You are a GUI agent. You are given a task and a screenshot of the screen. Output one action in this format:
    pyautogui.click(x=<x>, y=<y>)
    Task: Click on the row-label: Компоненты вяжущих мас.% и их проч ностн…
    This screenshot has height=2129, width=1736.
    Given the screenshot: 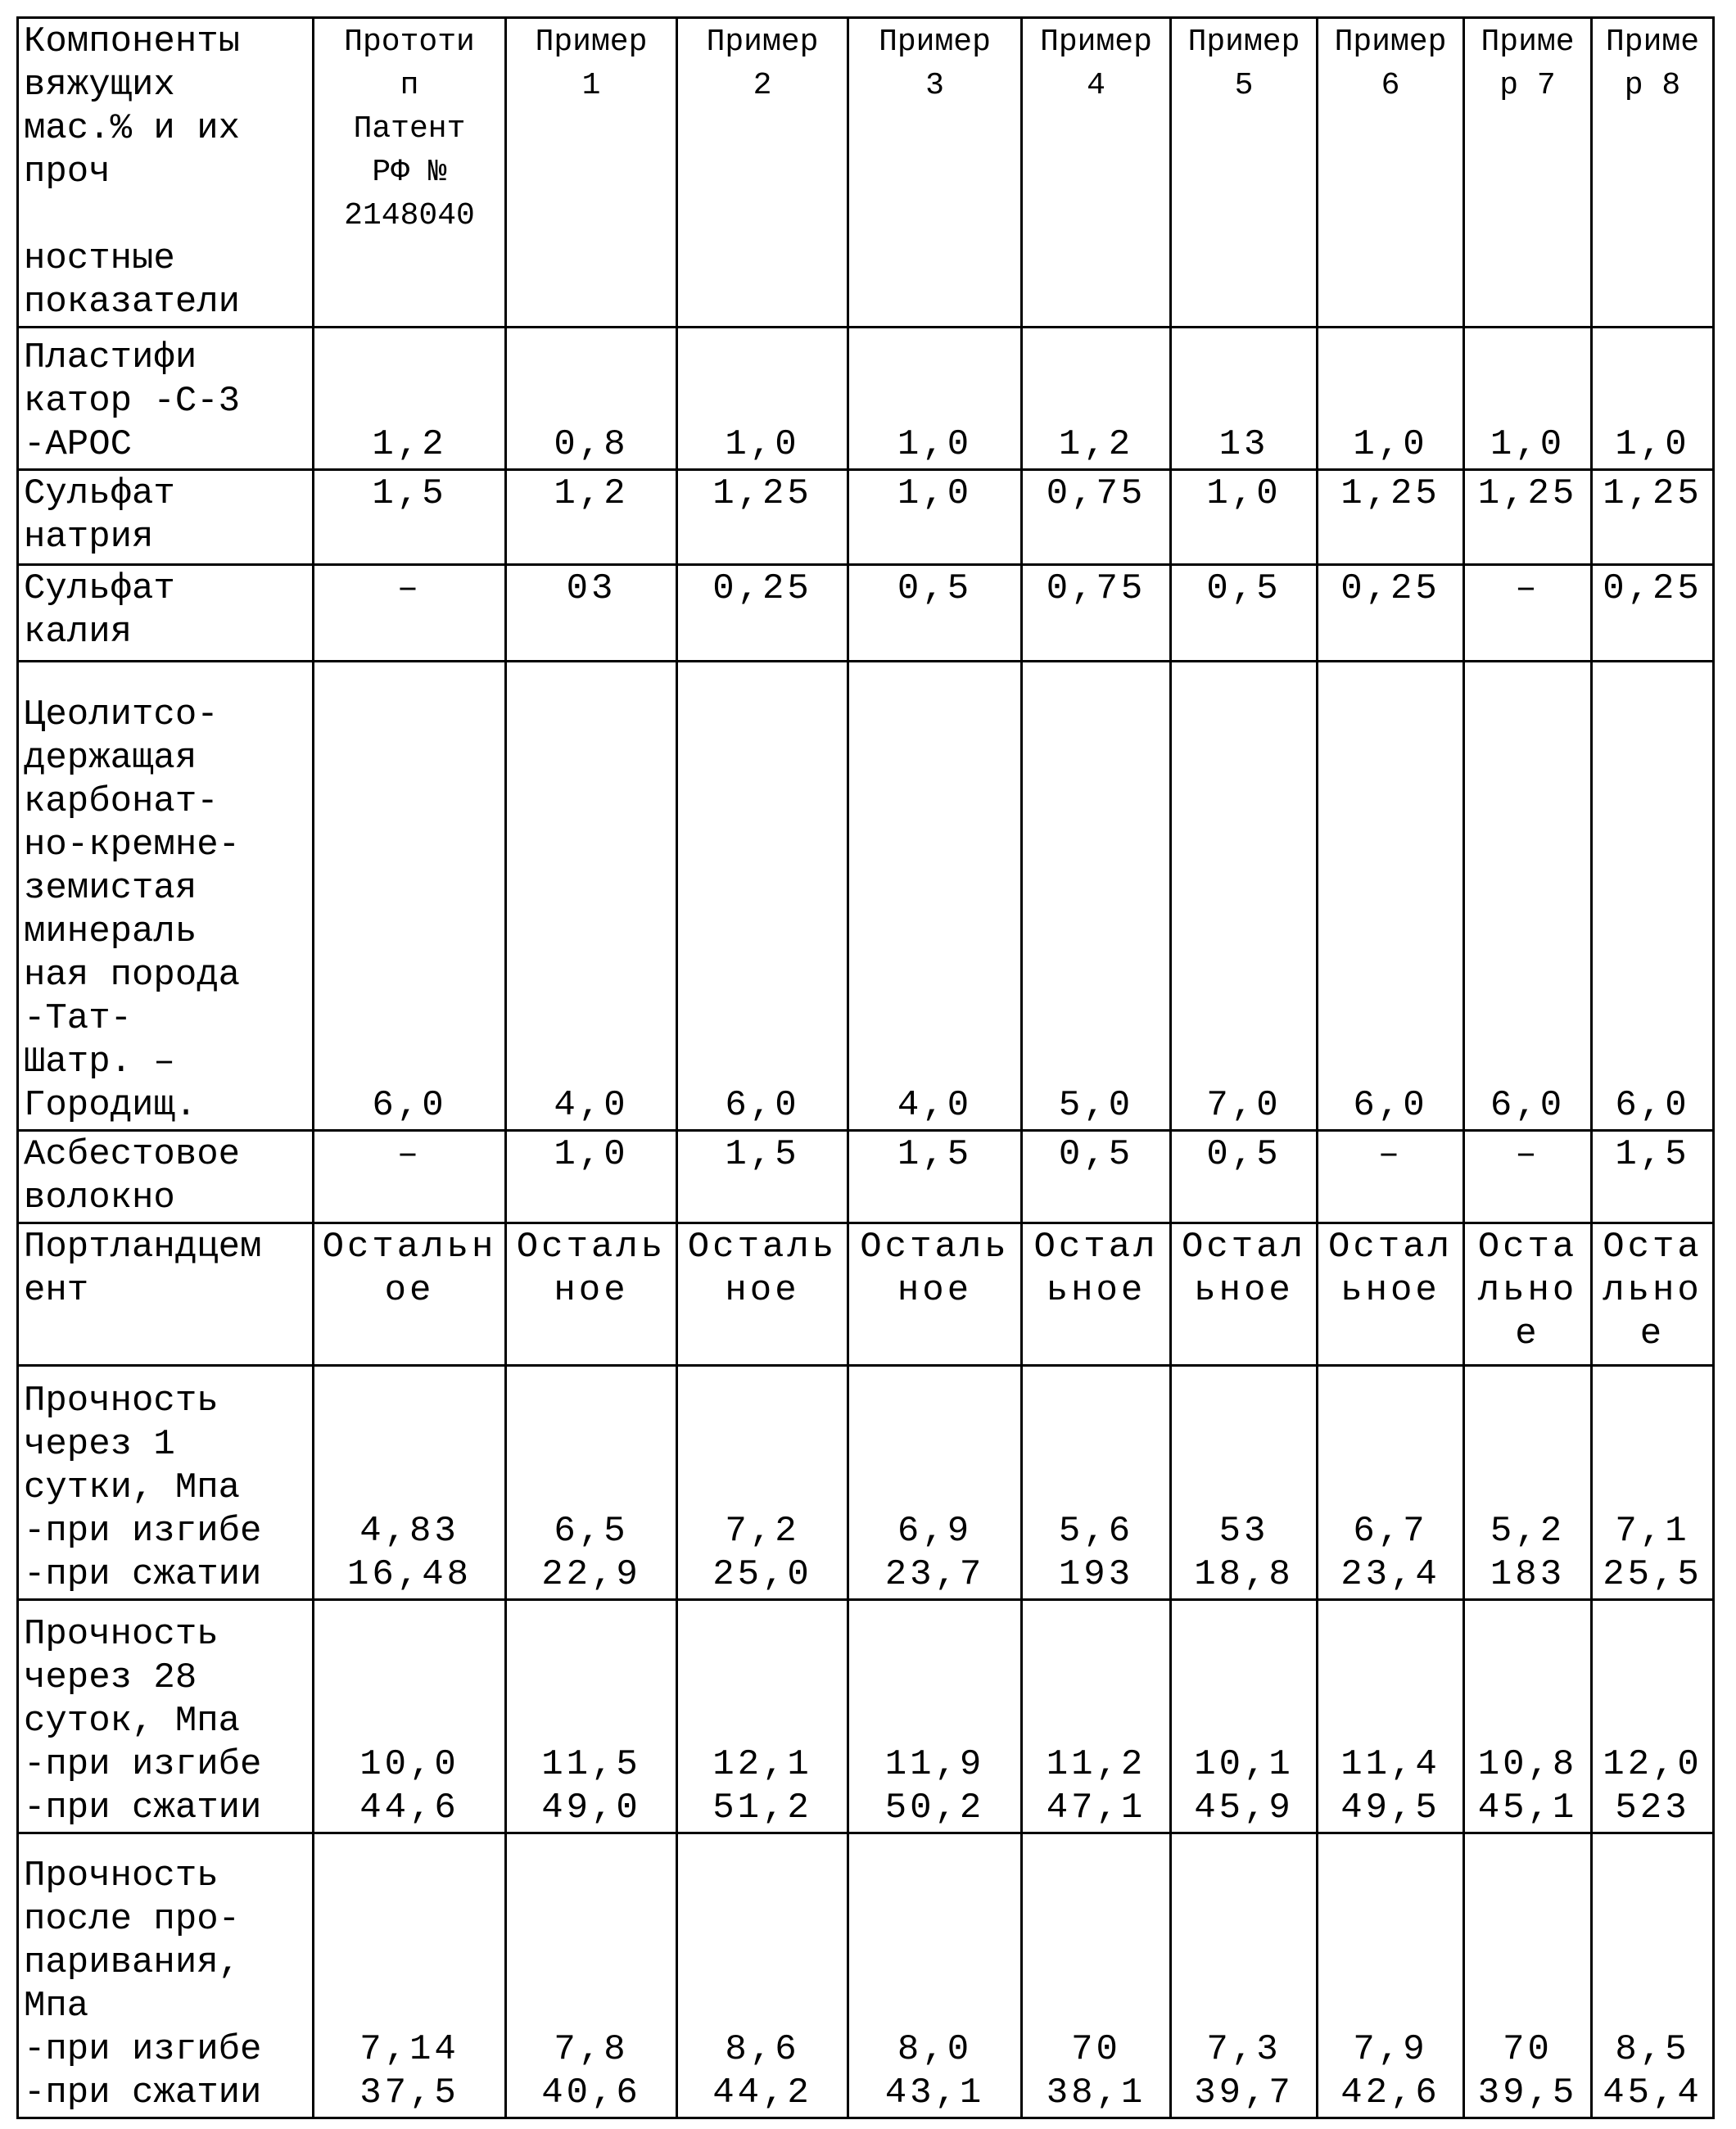 What is the action you would take?
    pyautogui.click(x=166, y=173)
    